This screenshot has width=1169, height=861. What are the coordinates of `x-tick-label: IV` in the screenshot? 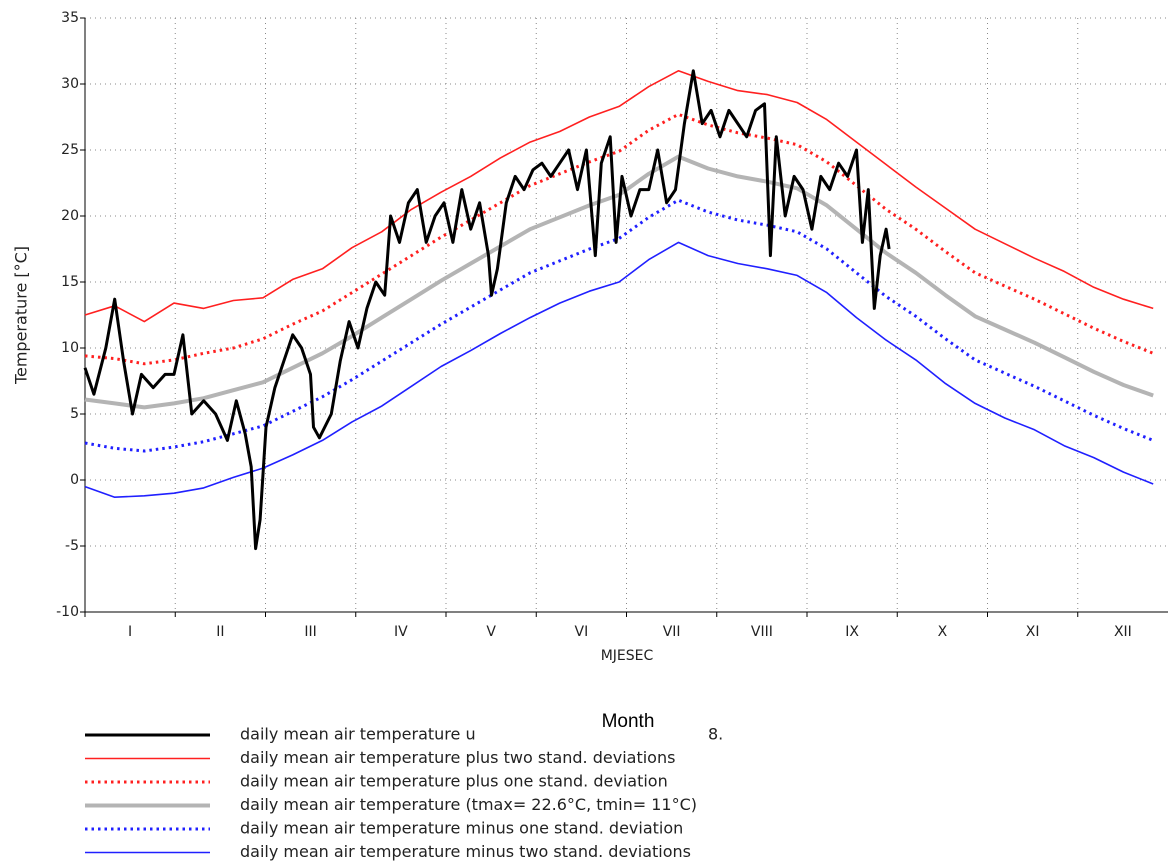 It's located at (401, 632).